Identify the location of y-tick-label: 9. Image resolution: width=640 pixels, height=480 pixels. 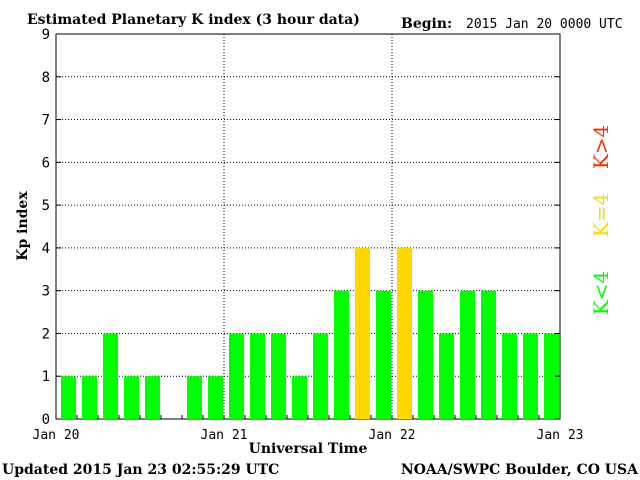
(46, 35).